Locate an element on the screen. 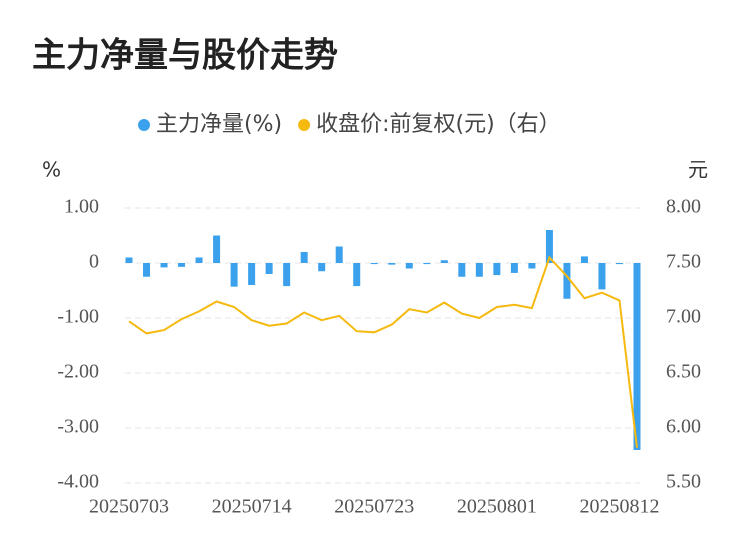 The width and height of the screenshot is (750, 558). y2-tick-label: 5.50 is located at coordinates (683, 482).